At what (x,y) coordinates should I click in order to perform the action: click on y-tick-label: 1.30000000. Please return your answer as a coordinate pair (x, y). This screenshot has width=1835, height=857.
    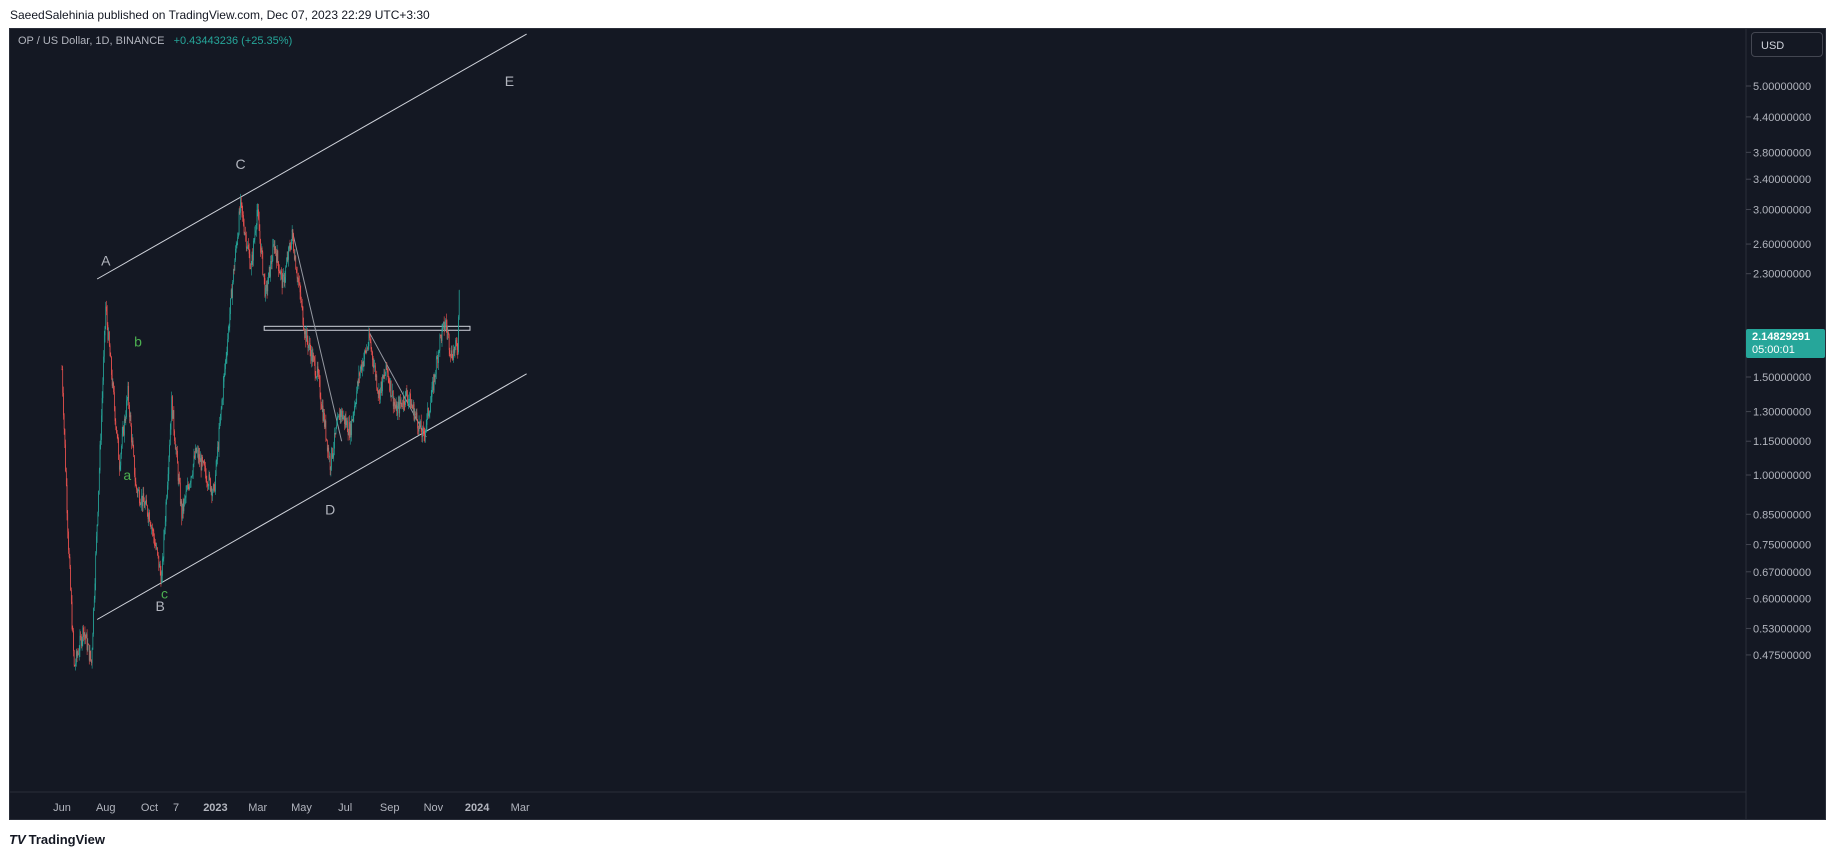
    Looking at the image, I should click on (1782, 413).